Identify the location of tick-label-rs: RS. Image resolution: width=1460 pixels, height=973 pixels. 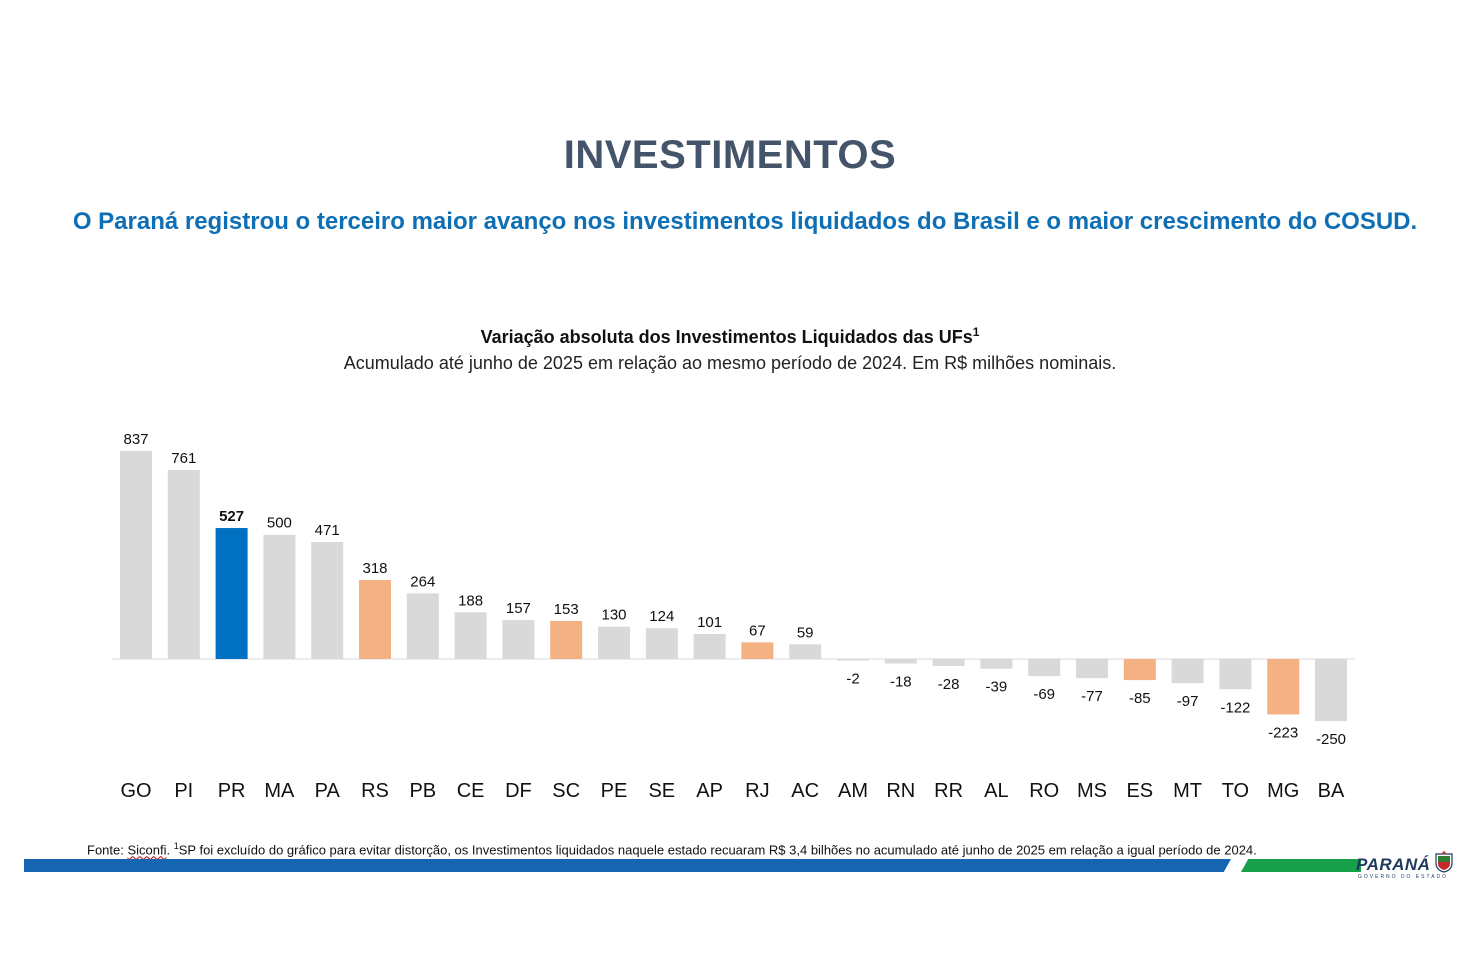
(375, 791).